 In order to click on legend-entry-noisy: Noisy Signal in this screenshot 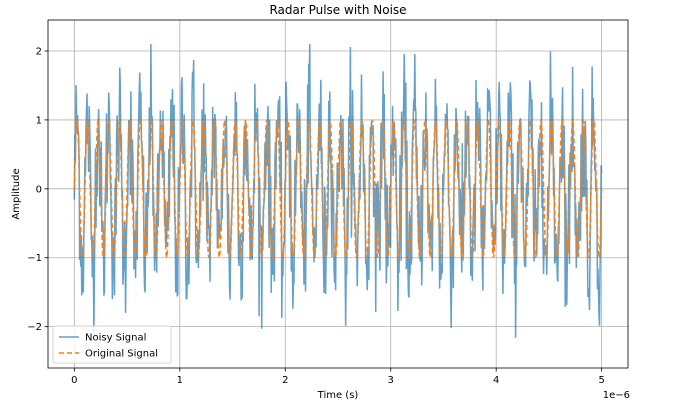, I will do `click(115, 338)`.